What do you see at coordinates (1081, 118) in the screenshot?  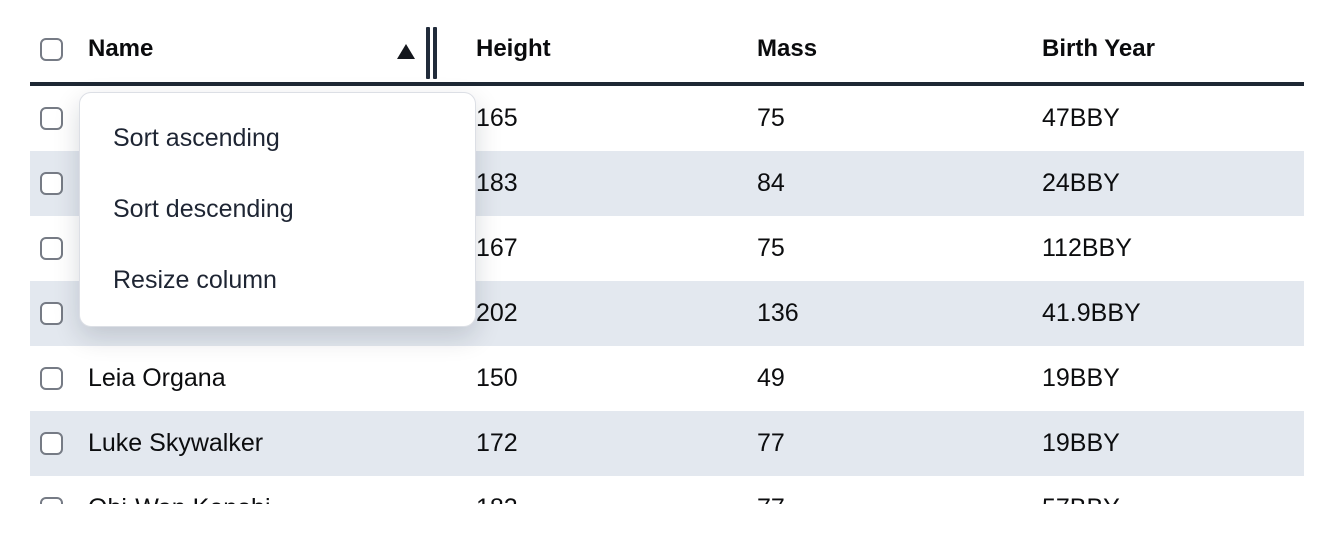 I see `cell-birth-year: 47BBY` at bounding box center [1081, 118].